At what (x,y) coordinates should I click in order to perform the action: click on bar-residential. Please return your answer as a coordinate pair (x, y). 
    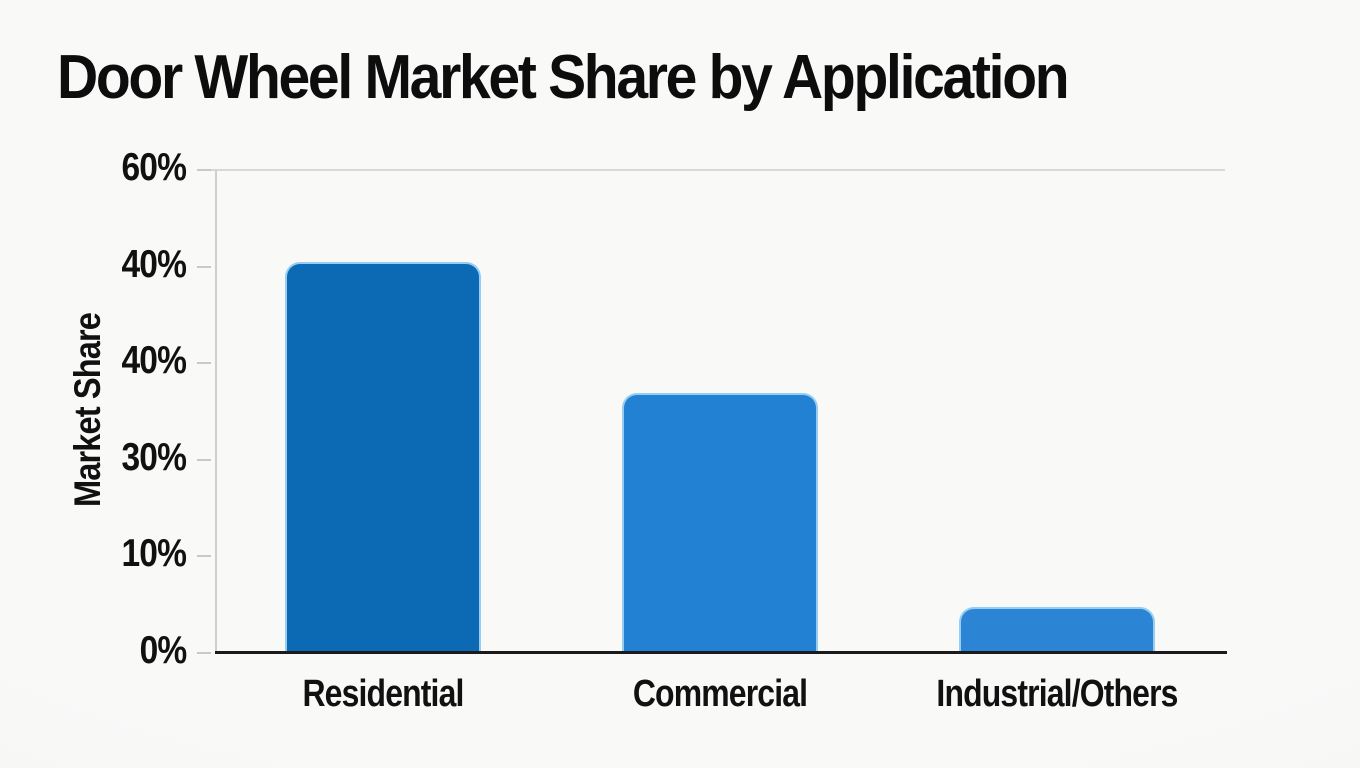
    Looking at the image, I should click on (383, 457).